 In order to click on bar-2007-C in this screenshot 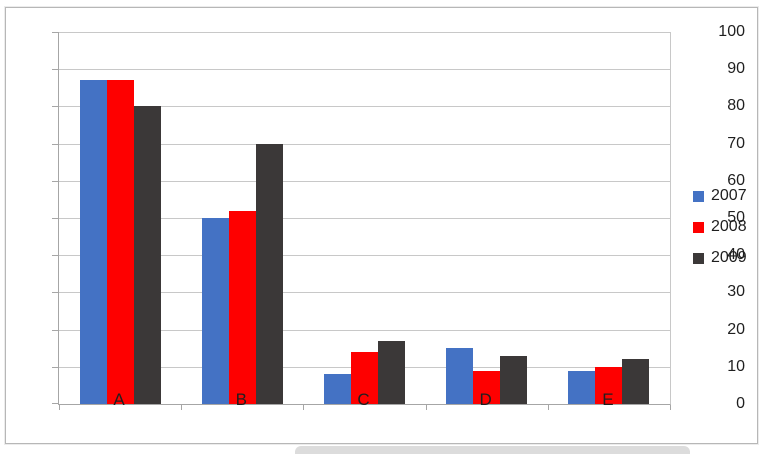, I will do `click(337, 389)`.